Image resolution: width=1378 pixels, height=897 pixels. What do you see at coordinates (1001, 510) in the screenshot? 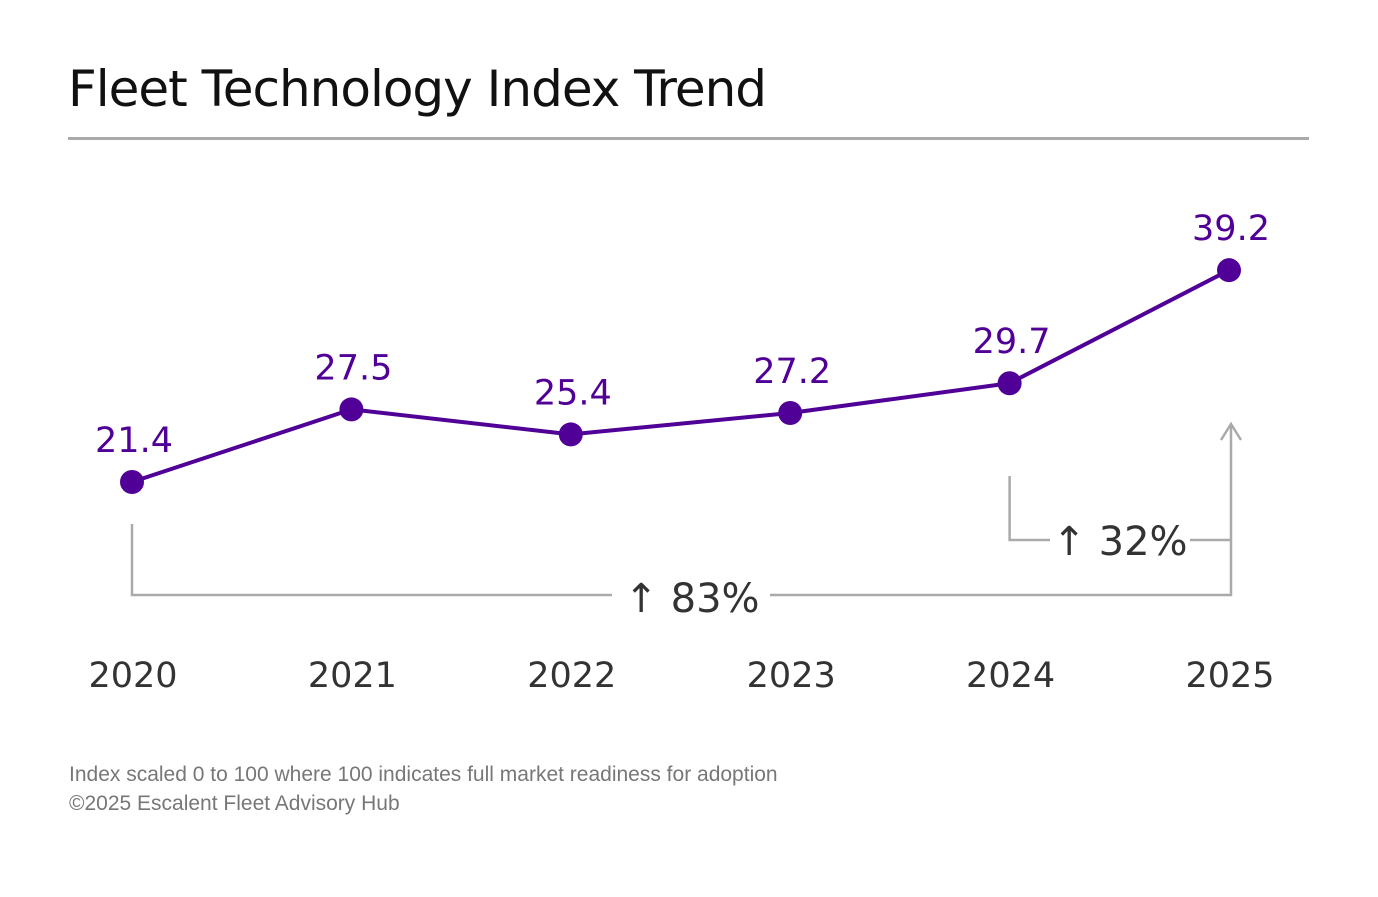
I see `bracket-83-right` at bounding box center [1001, 510].